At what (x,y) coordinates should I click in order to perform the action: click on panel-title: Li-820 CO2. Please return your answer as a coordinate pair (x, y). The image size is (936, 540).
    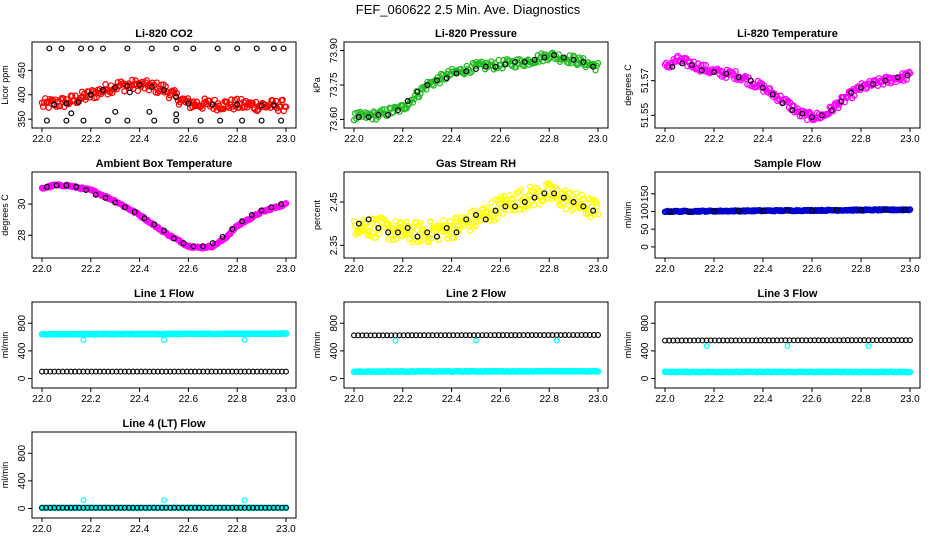
    Looking at the image, I should click on (163, 34).